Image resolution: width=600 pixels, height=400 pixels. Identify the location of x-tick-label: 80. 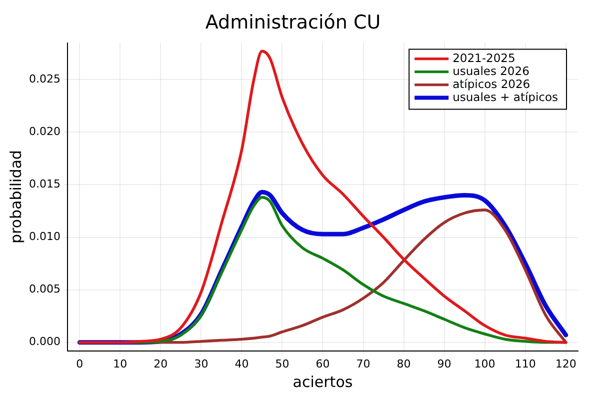
(403, 363).